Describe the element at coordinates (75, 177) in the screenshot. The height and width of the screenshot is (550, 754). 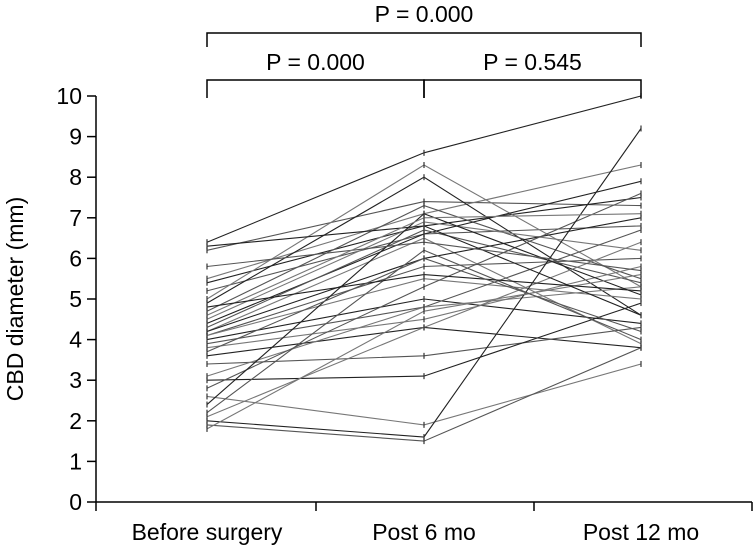
I see `y-tick-label: 8` at that location.